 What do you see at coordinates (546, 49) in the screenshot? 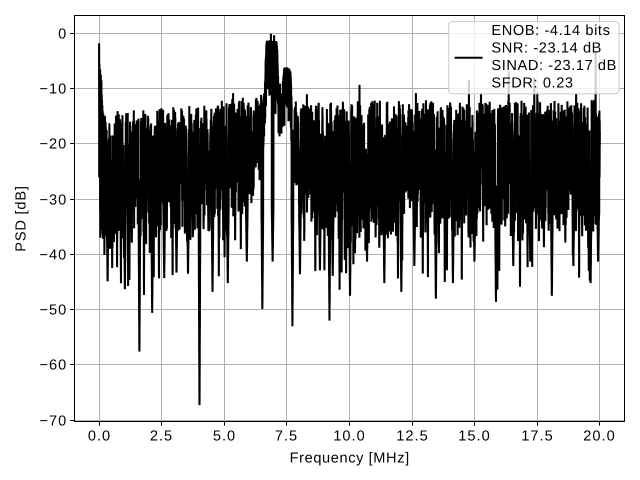
I see `svg-text: SNR: -23.14 dB` at bounding box center [546, 49].